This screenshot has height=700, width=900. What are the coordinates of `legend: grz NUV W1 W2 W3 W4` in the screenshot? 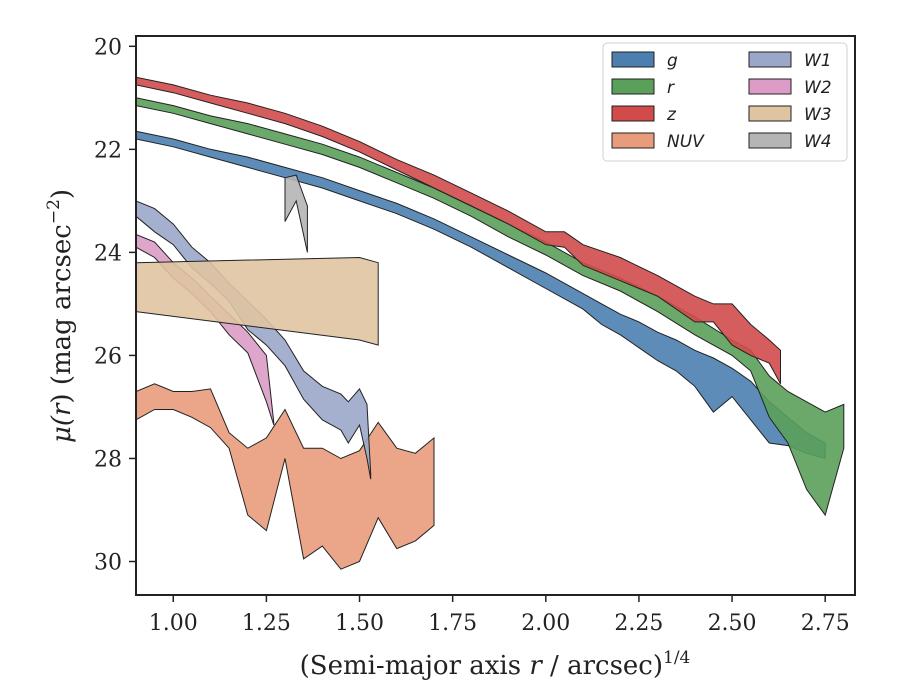 It's located at (725, 102).